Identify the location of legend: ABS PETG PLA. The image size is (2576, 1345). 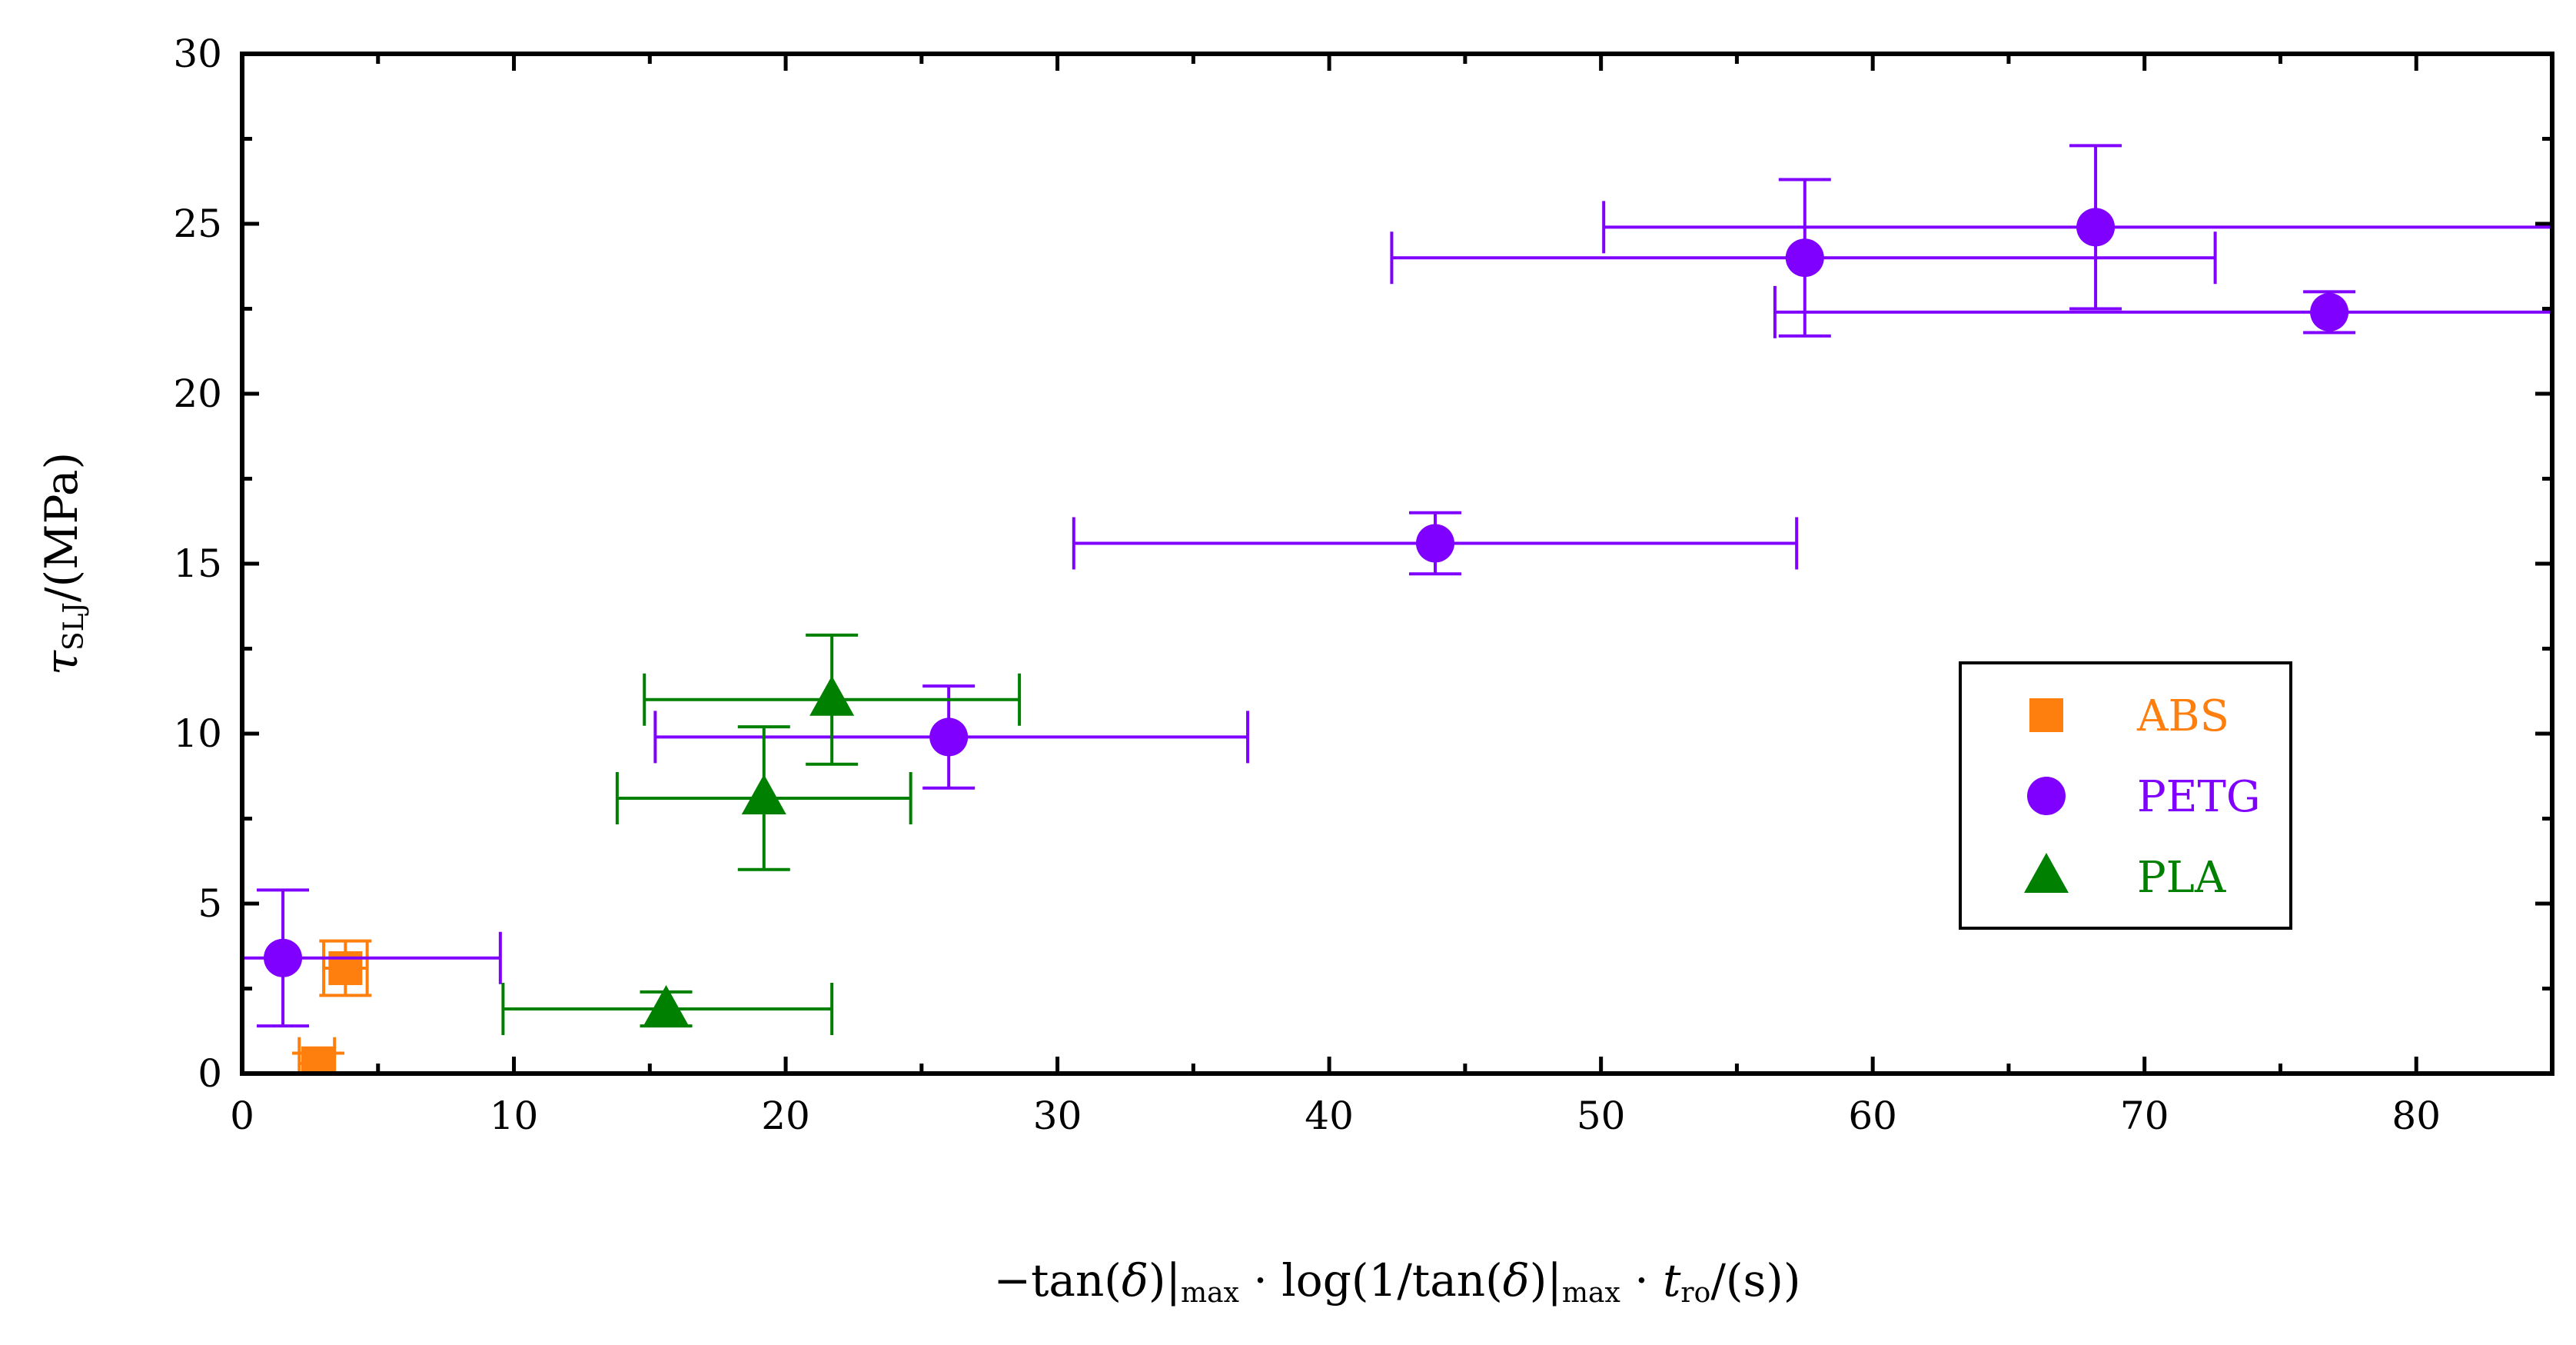
(2125, 795).